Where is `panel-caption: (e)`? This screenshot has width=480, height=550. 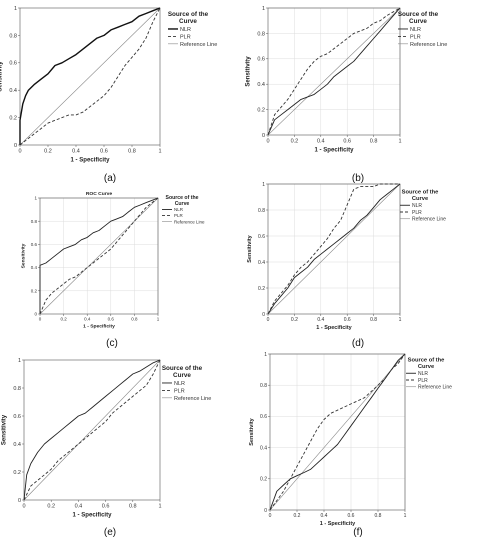 panel-caption: (e) is located at coordinates (110, 532).